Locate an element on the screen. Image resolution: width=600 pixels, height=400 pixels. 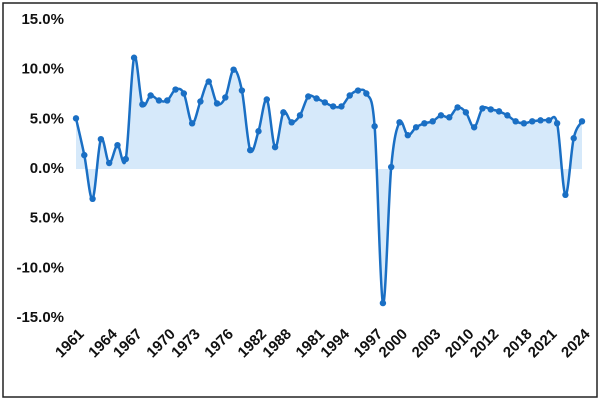
y-tick-label: 0.0% is located at coordinates (47, 168).